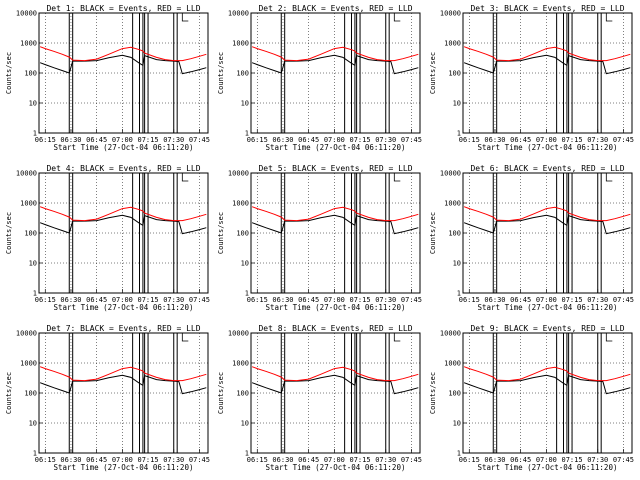 Image resolution: width=640 pixels, height=480 pixels. What do you see at coordinates (335, 8) in the screenshot?
I see `chart-title: Det 2: BLACK = Events, RED = LLD` at bounding box center [335, 8].